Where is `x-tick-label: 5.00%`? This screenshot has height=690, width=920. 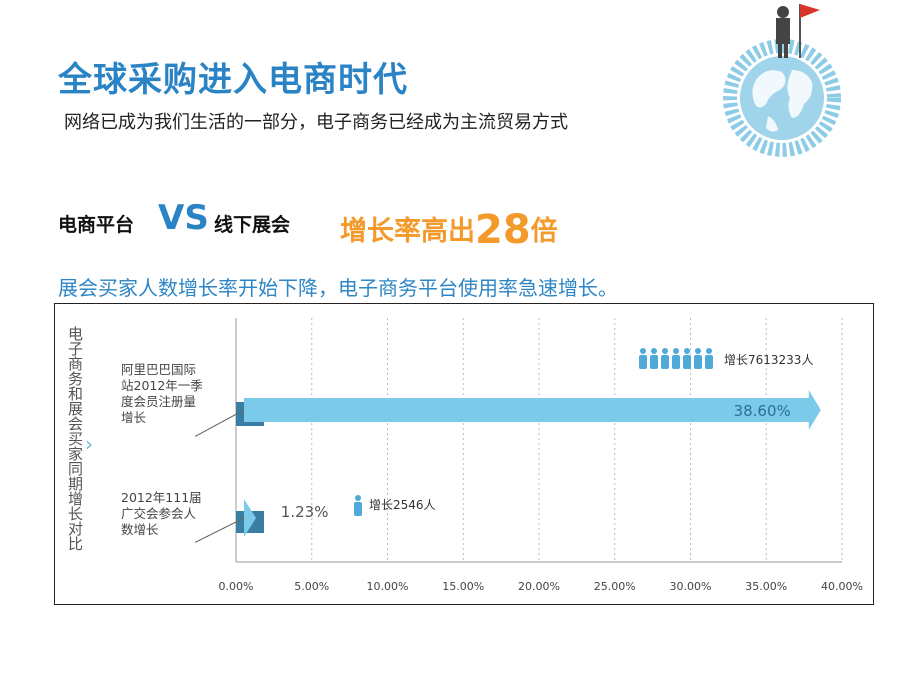 x-tick-label: 5.00% is located at coordinates (311, 586).